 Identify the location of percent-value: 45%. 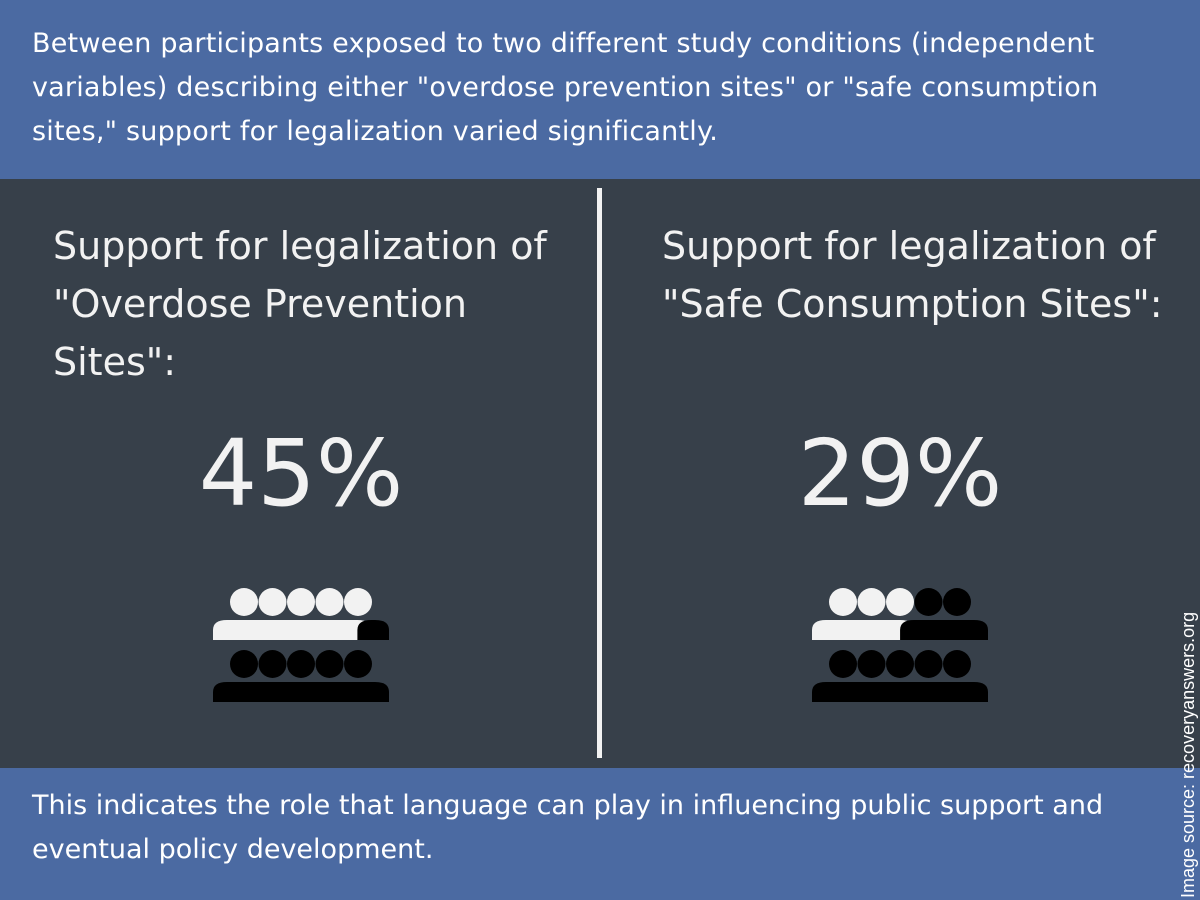
(301, 473).